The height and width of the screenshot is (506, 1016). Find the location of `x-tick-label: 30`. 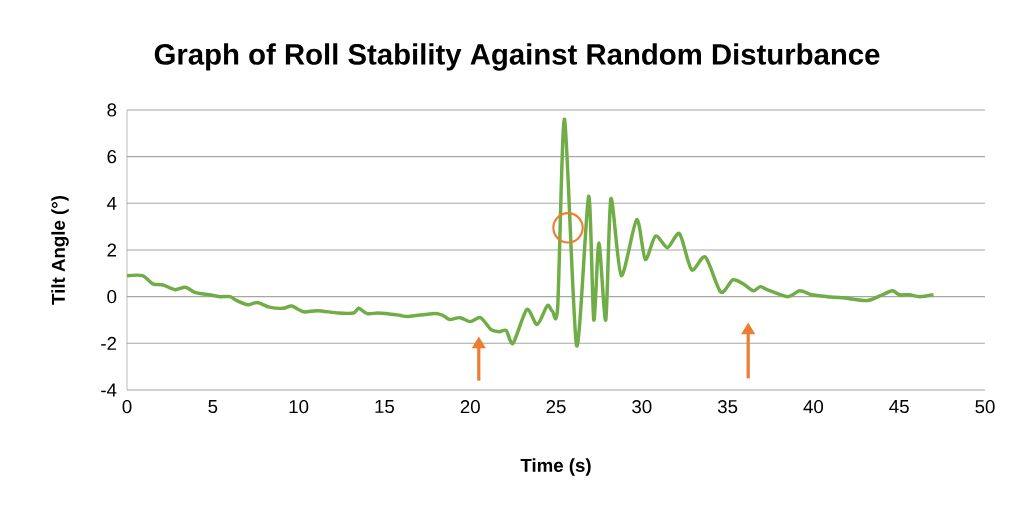

x-tick-label: 30 is located at coordinates (642, 407).